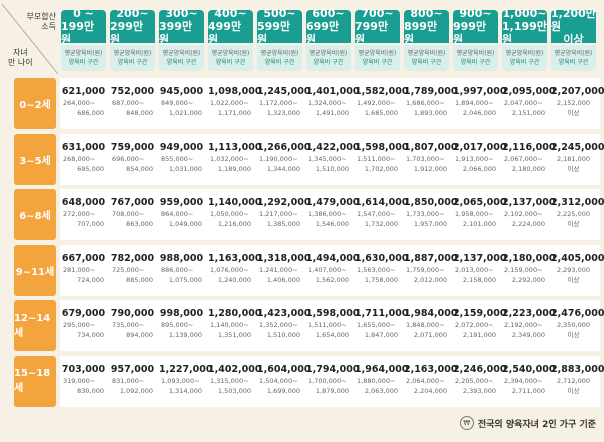 Image resolution: width=604 pixels, height=442 pixels. I want to click on cost-cell: 759,000 696,000~ 854,000, so click(132, 158).